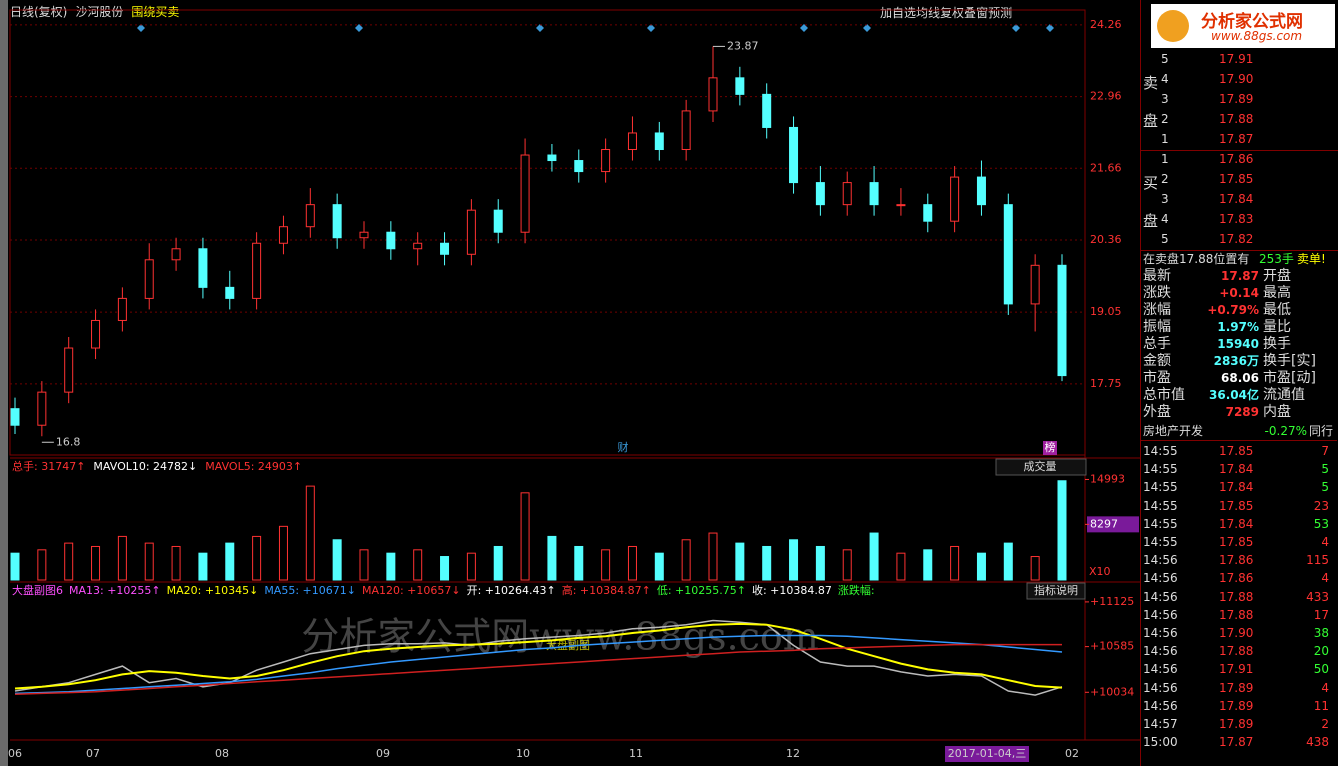  What do you see at coordinates (1325, 451) in the screenshot?
I see `trade-volume: 7` at bounding box center [1325, 451].